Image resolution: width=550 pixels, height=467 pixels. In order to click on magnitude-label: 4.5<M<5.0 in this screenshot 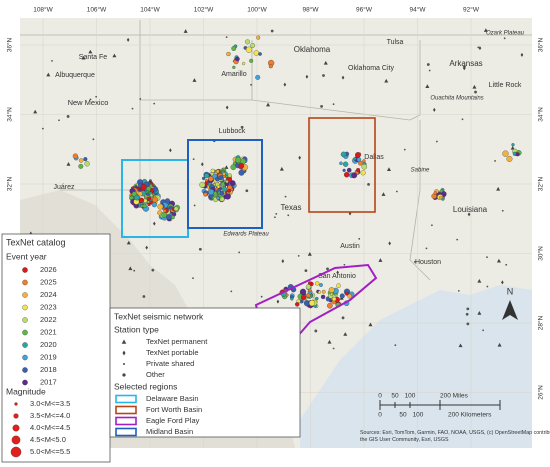, I will do `click(48, 439)`.